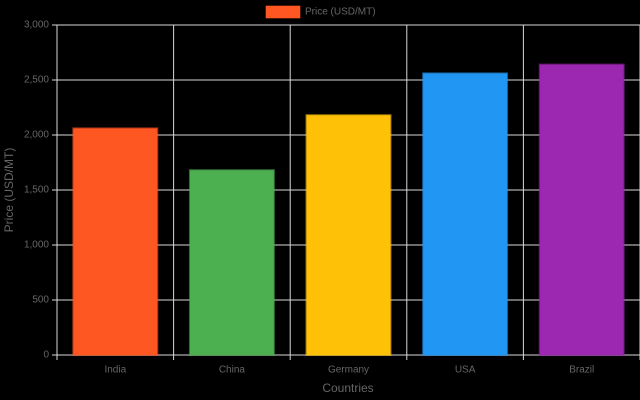  Describe the element at coordinates (36, 25) in the screenshot. I see `y-tick-label: 3,000` at that location.